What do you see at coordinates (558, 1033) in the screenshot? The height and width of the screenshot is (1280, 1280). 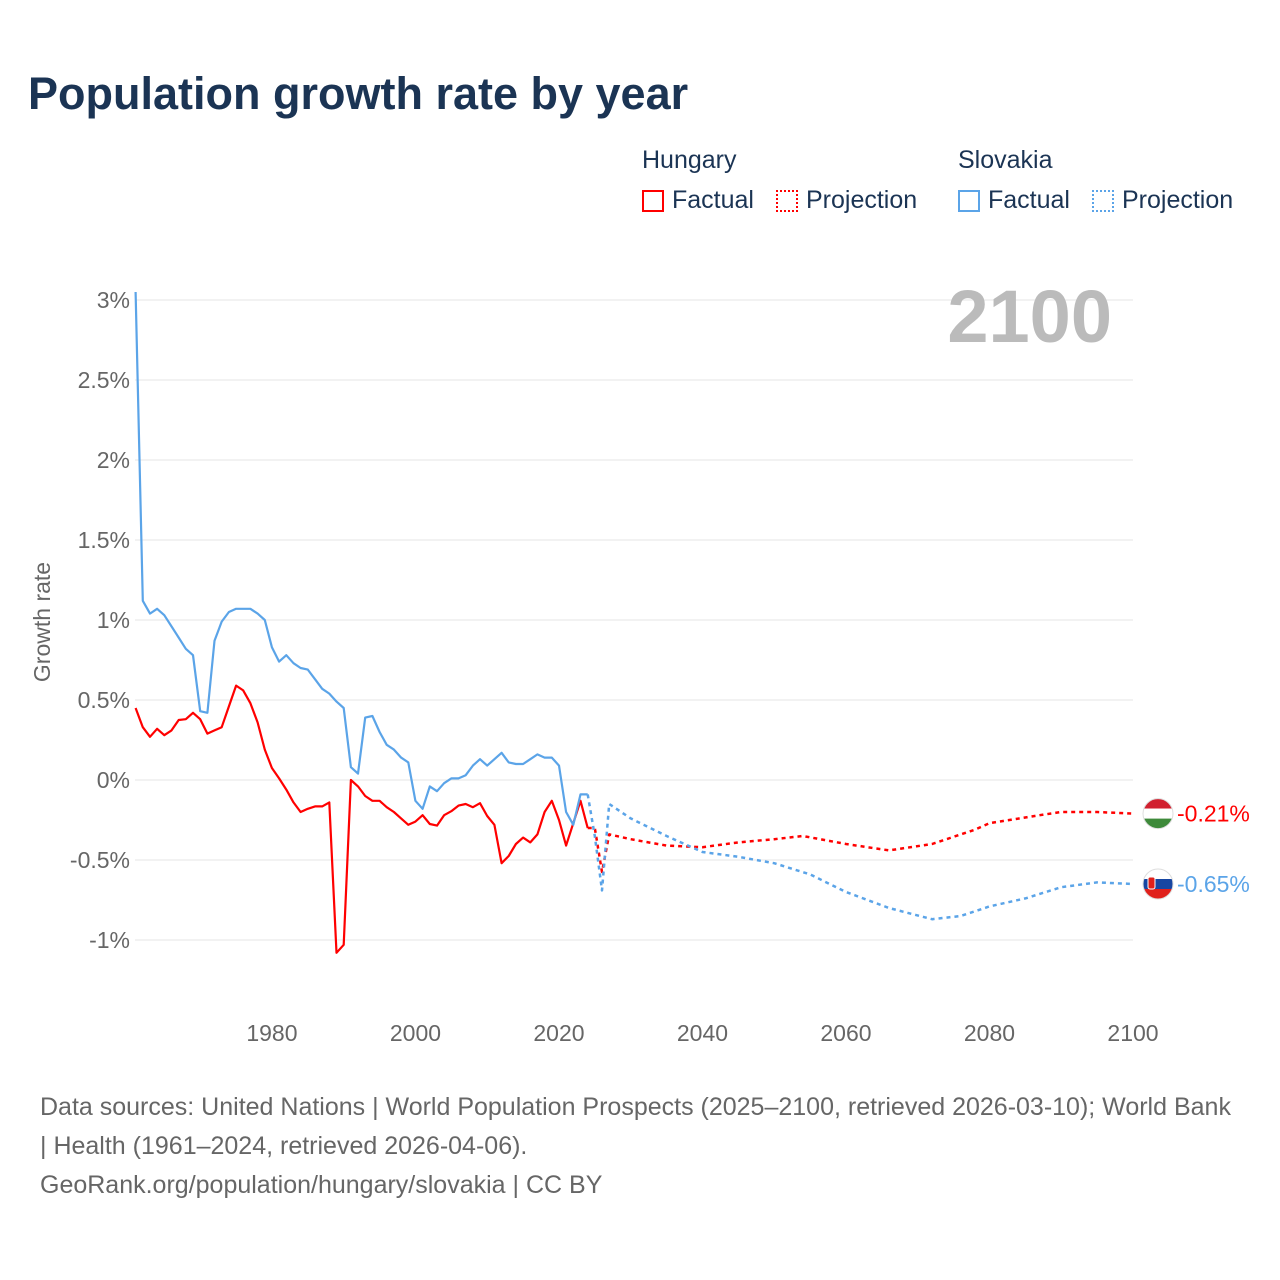 I see `x-tick-label: 2020` at bounding box center [558, 1033].